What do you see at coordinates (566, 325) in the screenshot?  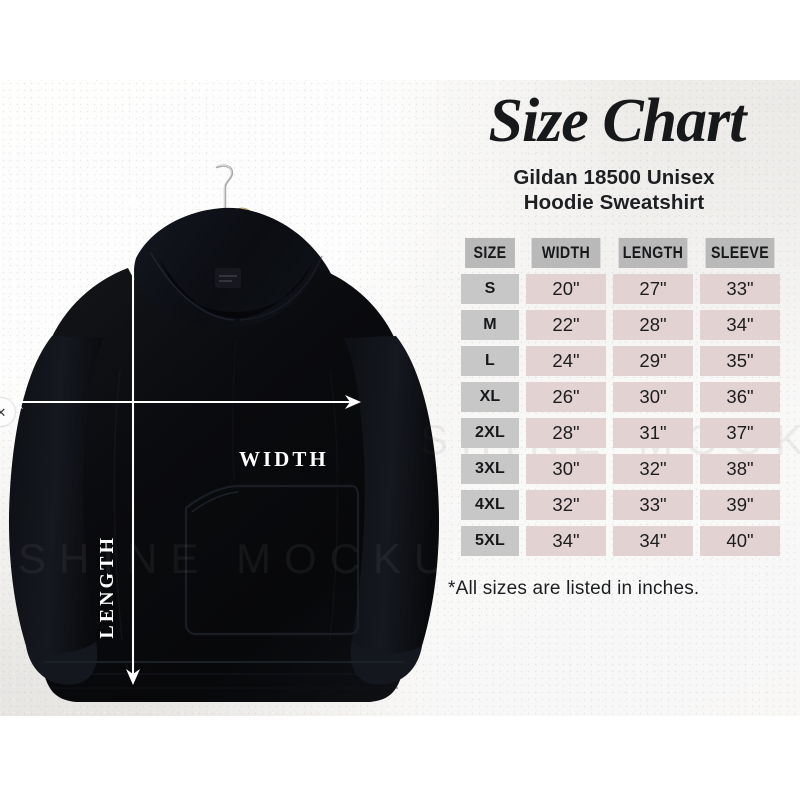 I see `cell-width: 22"` at bounding box center [566, 325].